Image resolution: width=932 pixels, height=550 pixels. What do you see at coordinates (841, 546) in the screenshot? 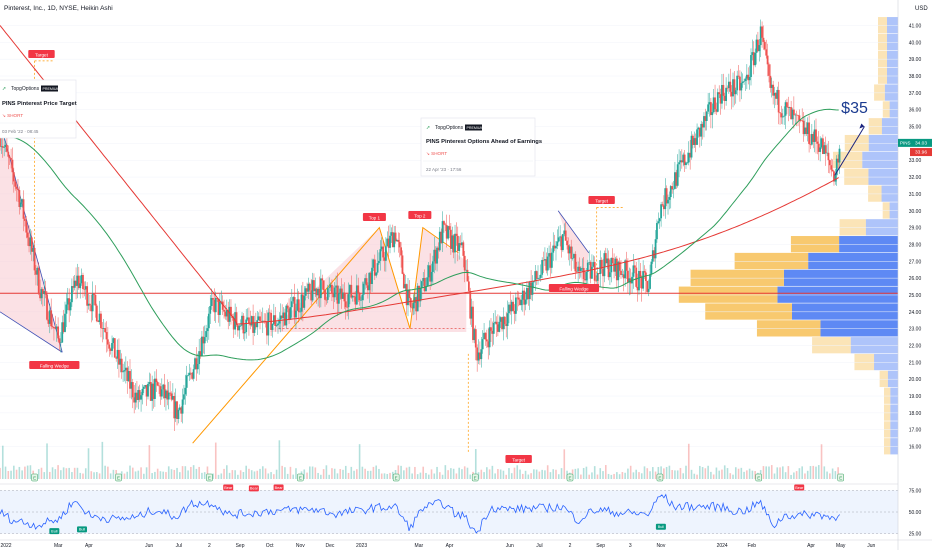
I see `time-tick: May` at bounding box center [841, 546].